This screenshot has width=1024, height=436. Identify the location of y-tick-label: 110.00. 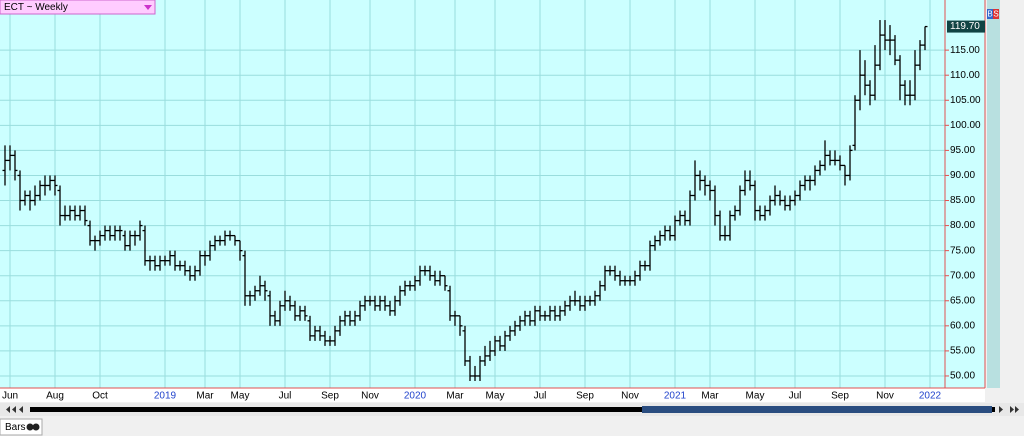
(965, 75).